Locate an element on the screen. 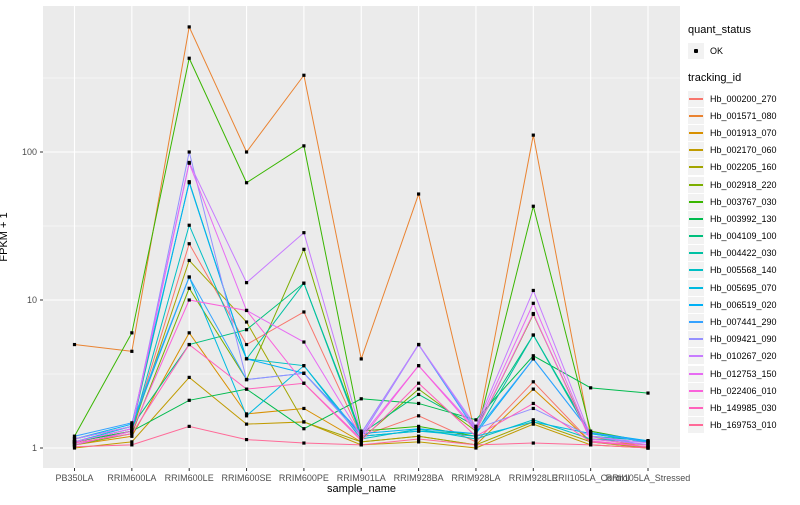 The height and width of the screenshot is (505, 800). y-tick-label: 100 is located at coordinates (29, 152).